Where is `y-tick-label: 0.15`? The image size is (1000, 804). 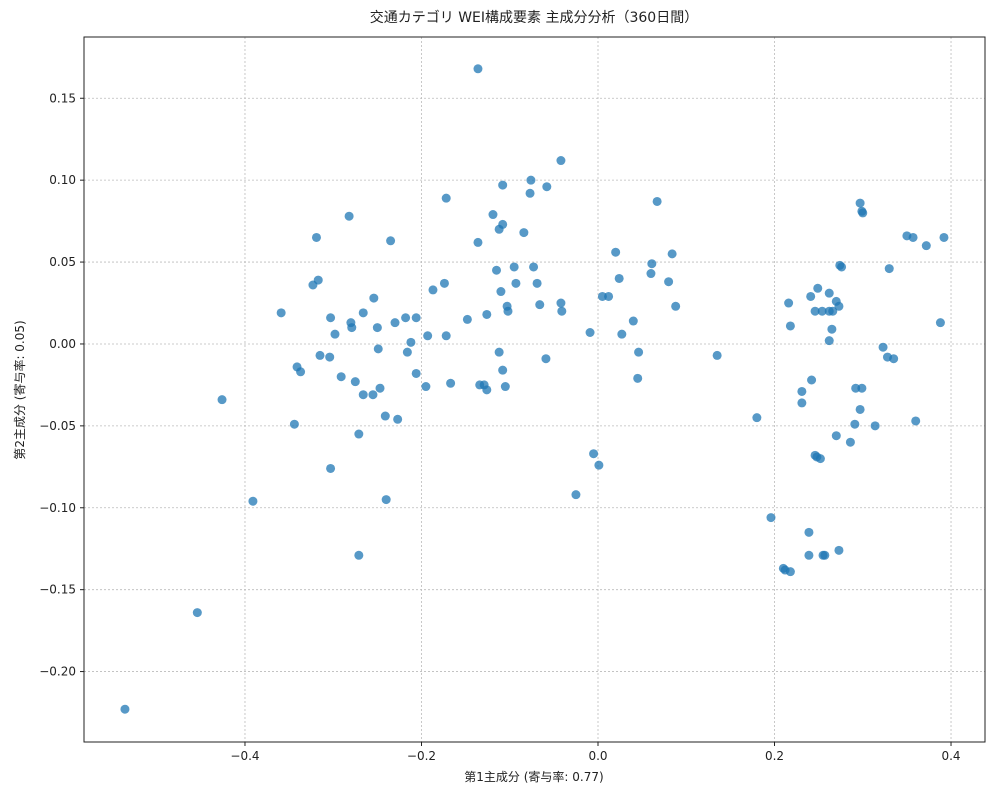 y-tick-label: 0.15 is located at coordinates (62, 98).